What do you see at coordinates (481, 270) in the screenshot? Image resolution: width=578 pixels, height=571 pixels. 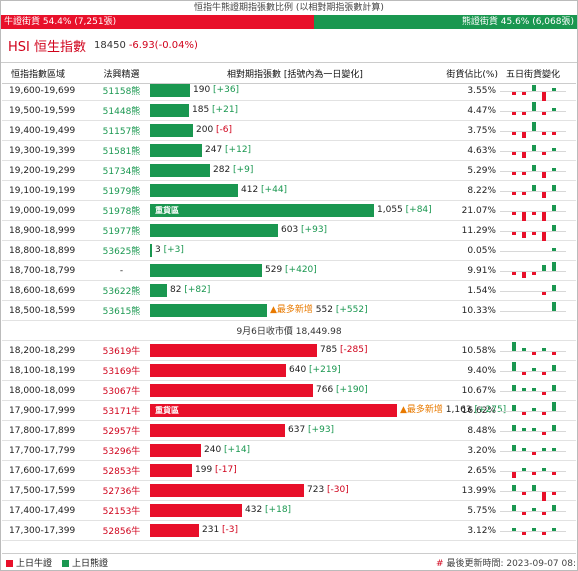 I see `share-pct: 9.91%` at bounding box center [481, 270].